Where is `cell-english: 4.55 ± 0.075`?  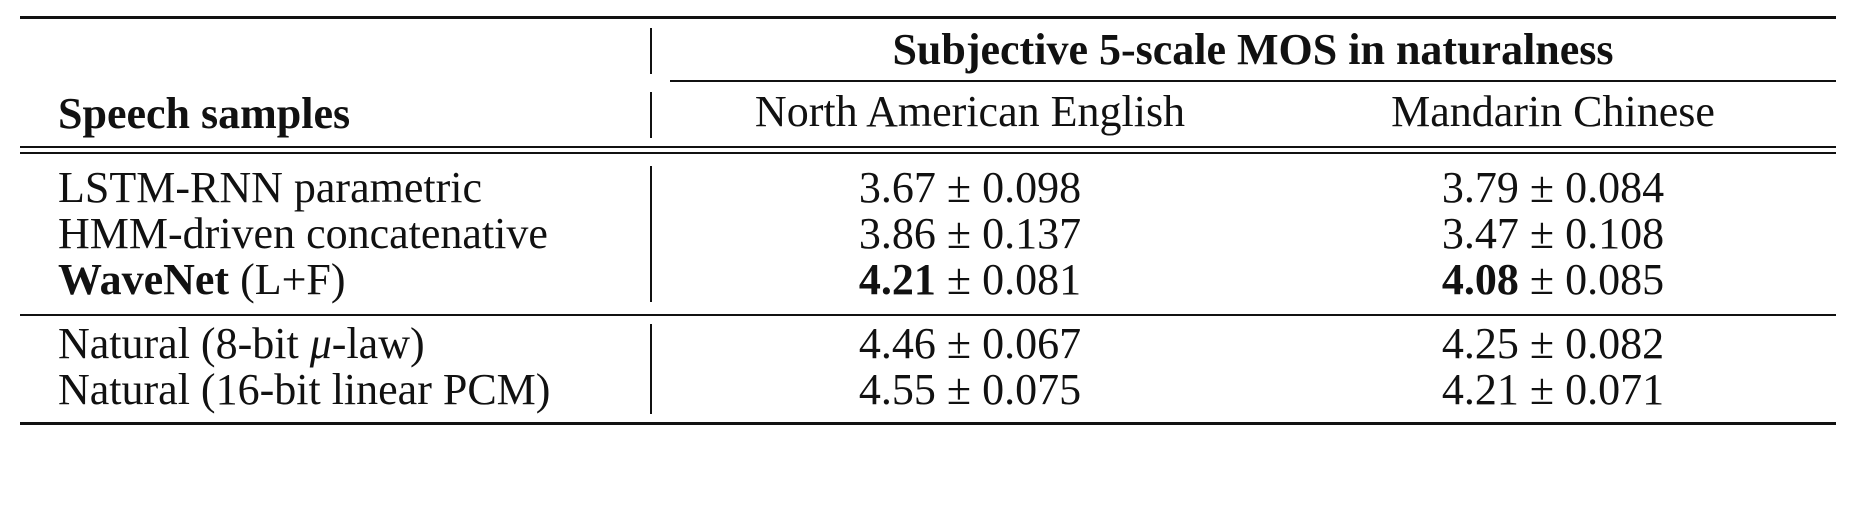 cell-english: 4.55 ± 0.075 is located at coordinates (970, 389).